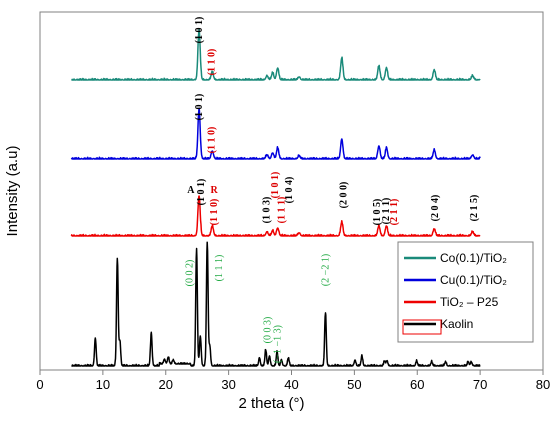 The height and width of the screenshot is (424, 550). Describe the element at coordinates (215, 190) in the screenshot. I see `peak-label: R` at that location.